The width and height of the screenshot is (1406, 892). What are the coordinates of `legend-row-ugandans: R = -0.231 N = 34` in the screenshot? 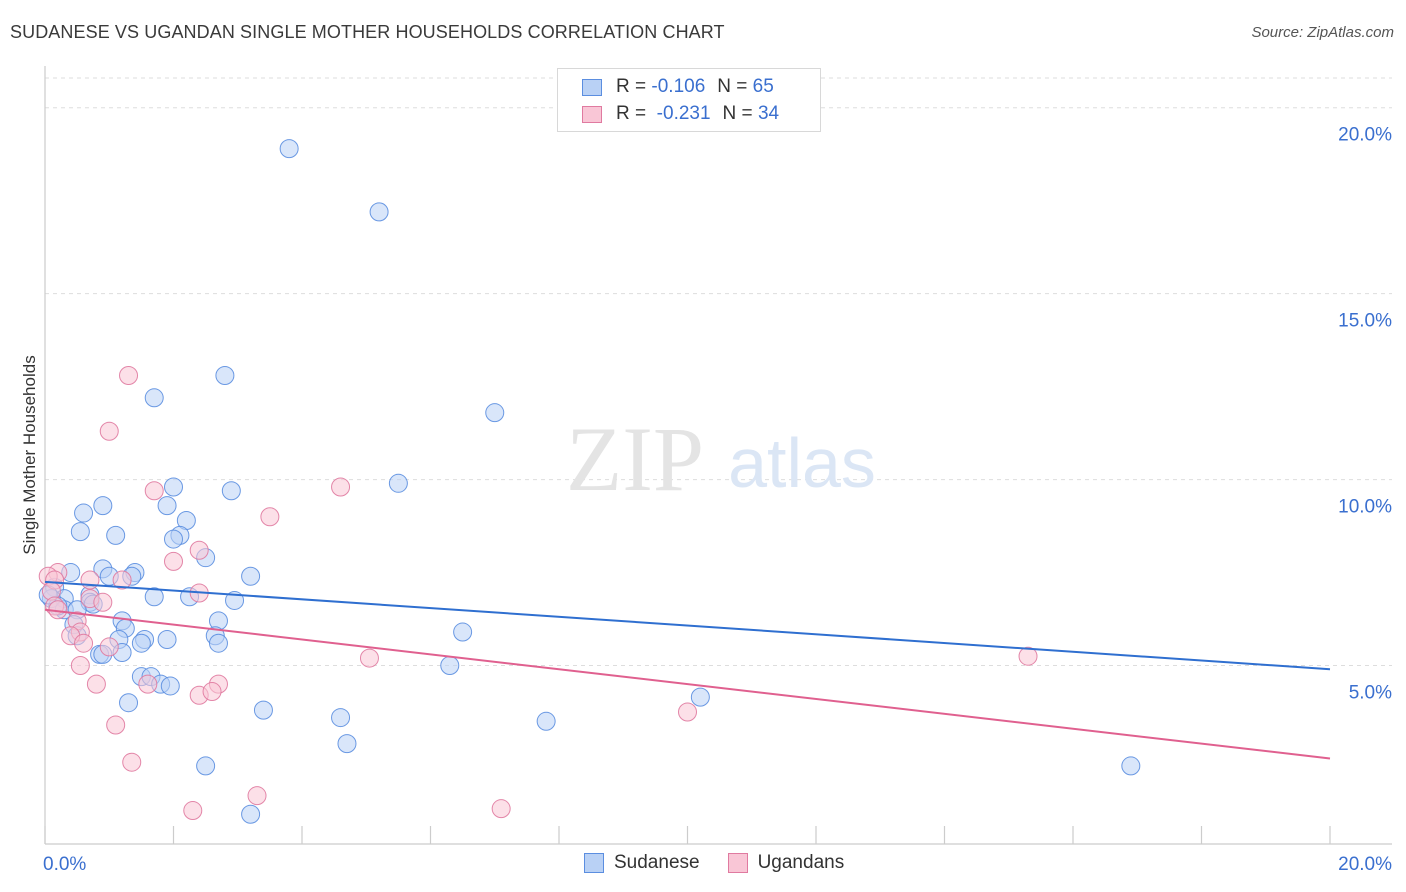 It's located at (680, 114).